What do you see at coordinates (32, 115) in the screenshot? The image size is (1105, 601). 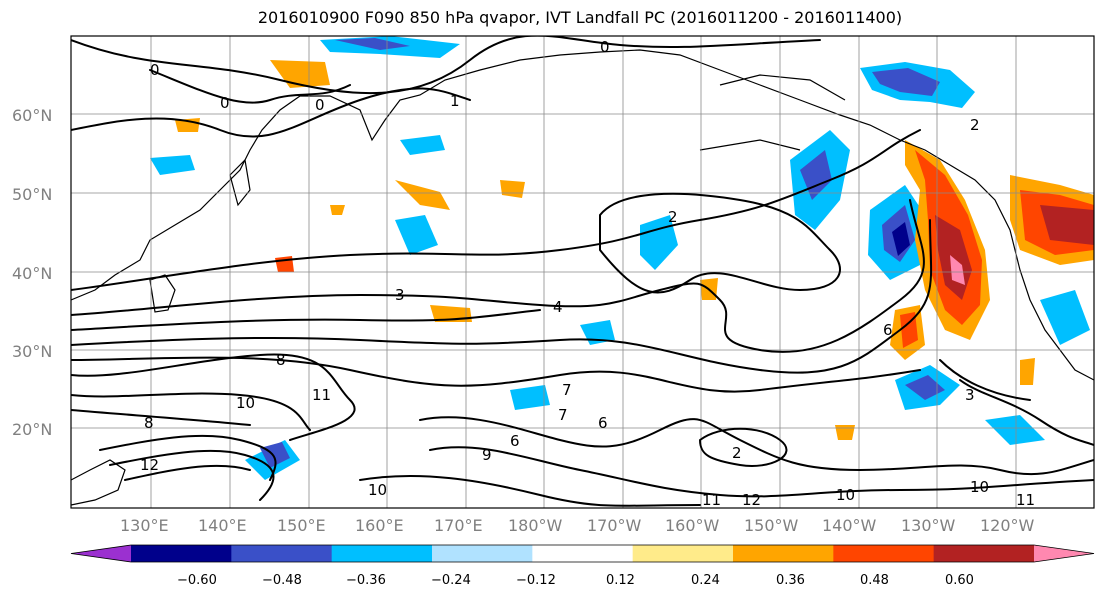 I see `lat-label-60n: 60°N` at bounding box center [32, 115].